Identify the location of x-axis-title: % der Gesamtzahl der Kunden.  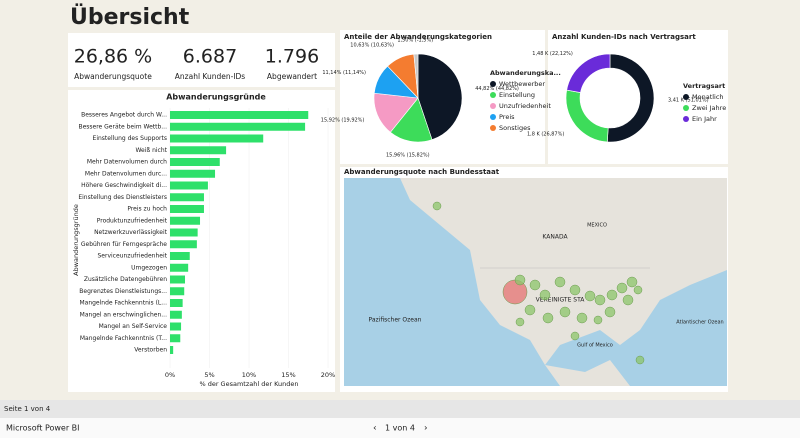
(248, 384).